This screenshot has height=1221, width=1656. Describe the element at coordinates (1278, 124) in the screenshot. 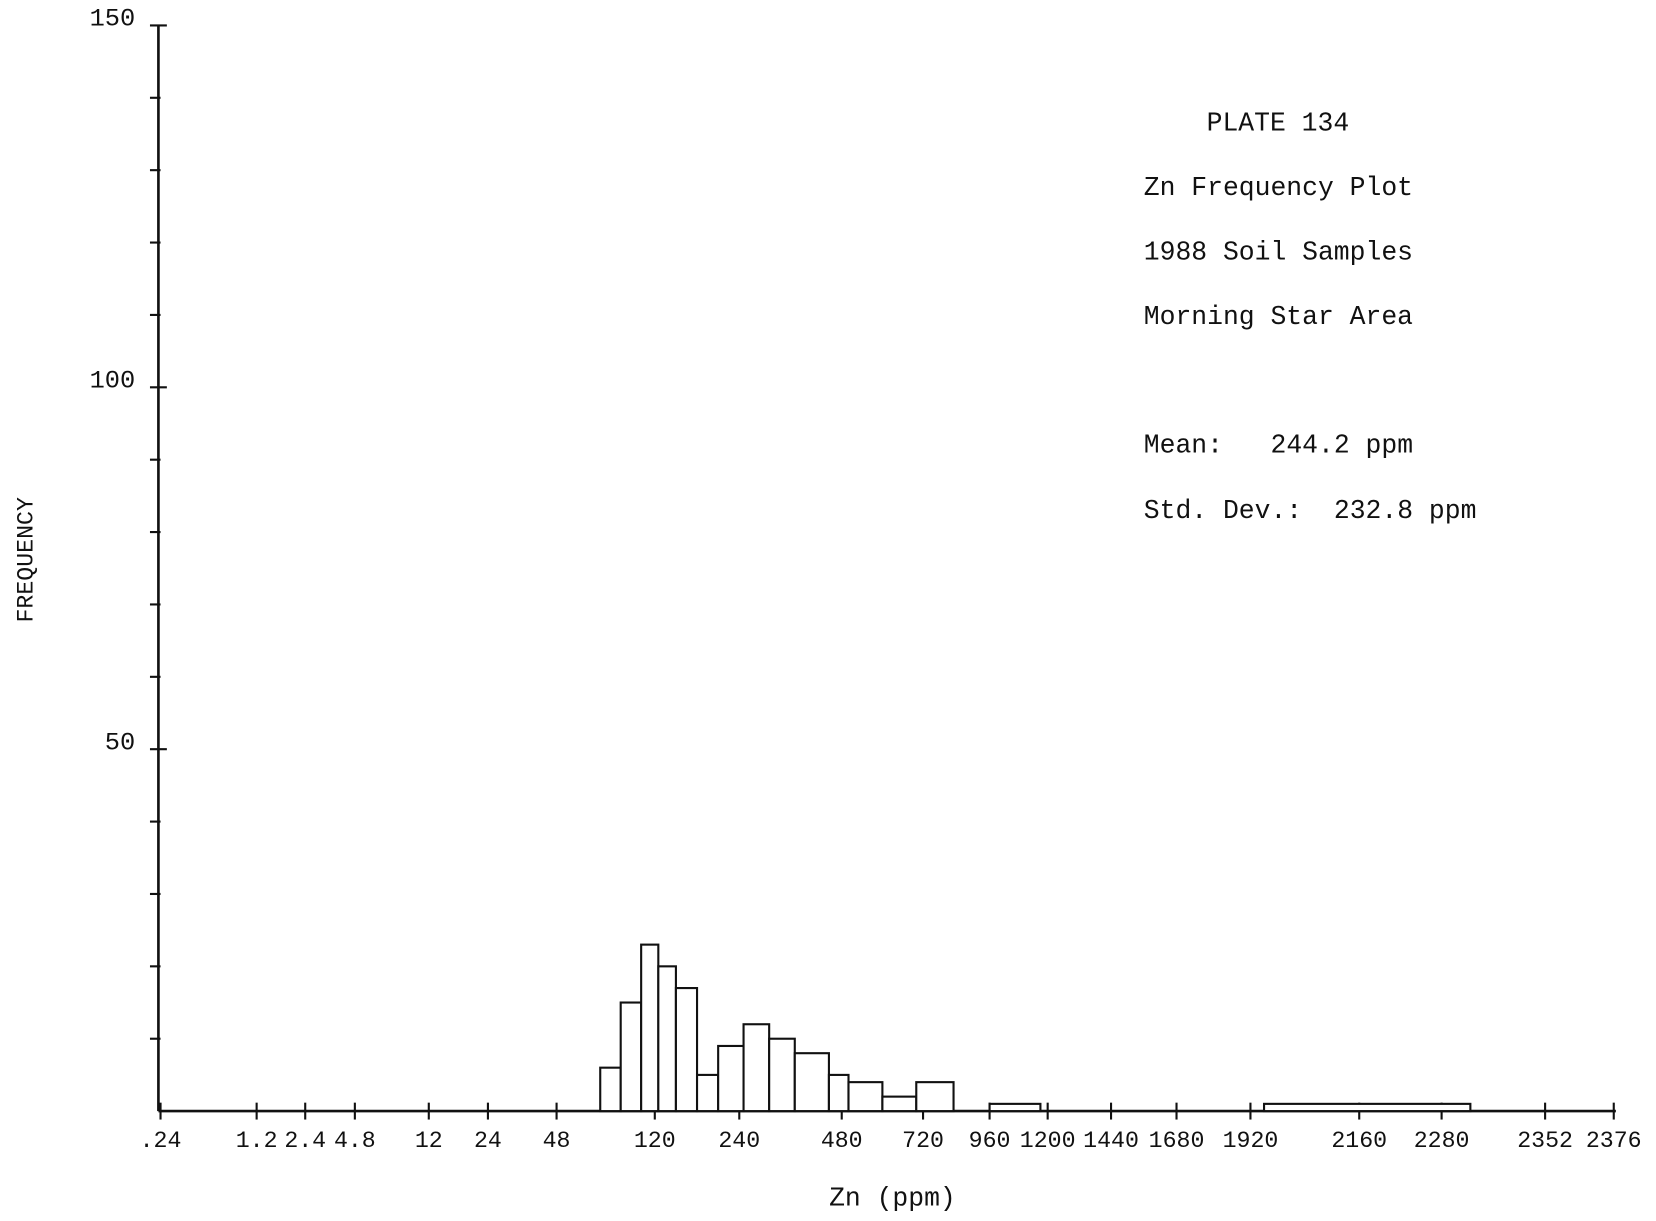

I see `chart-title: PLATE 134` at that location.